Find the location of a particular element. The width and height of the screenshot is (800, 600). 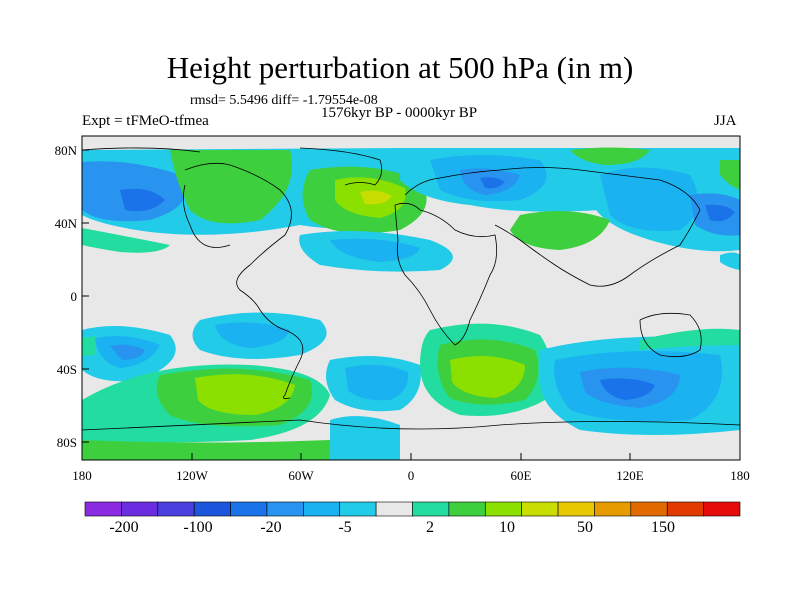

stats-line: rmsd= 5.5496 diff= -1.79554e-08 is located at coordinates (284, 100).